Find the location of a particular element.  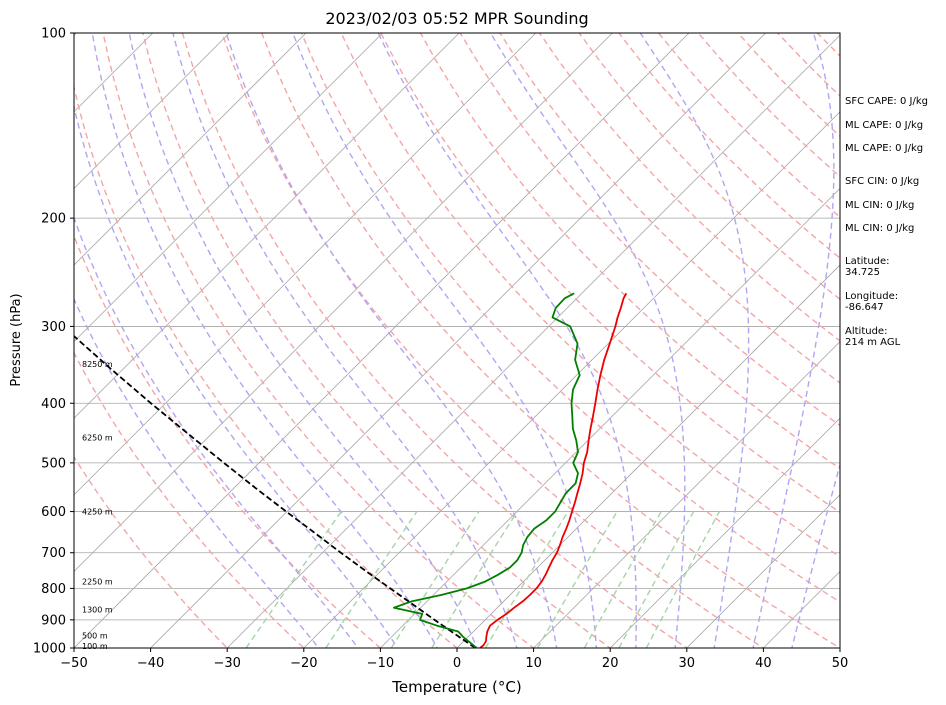

location-label: Latitude: is located at coordinates (867, 261).